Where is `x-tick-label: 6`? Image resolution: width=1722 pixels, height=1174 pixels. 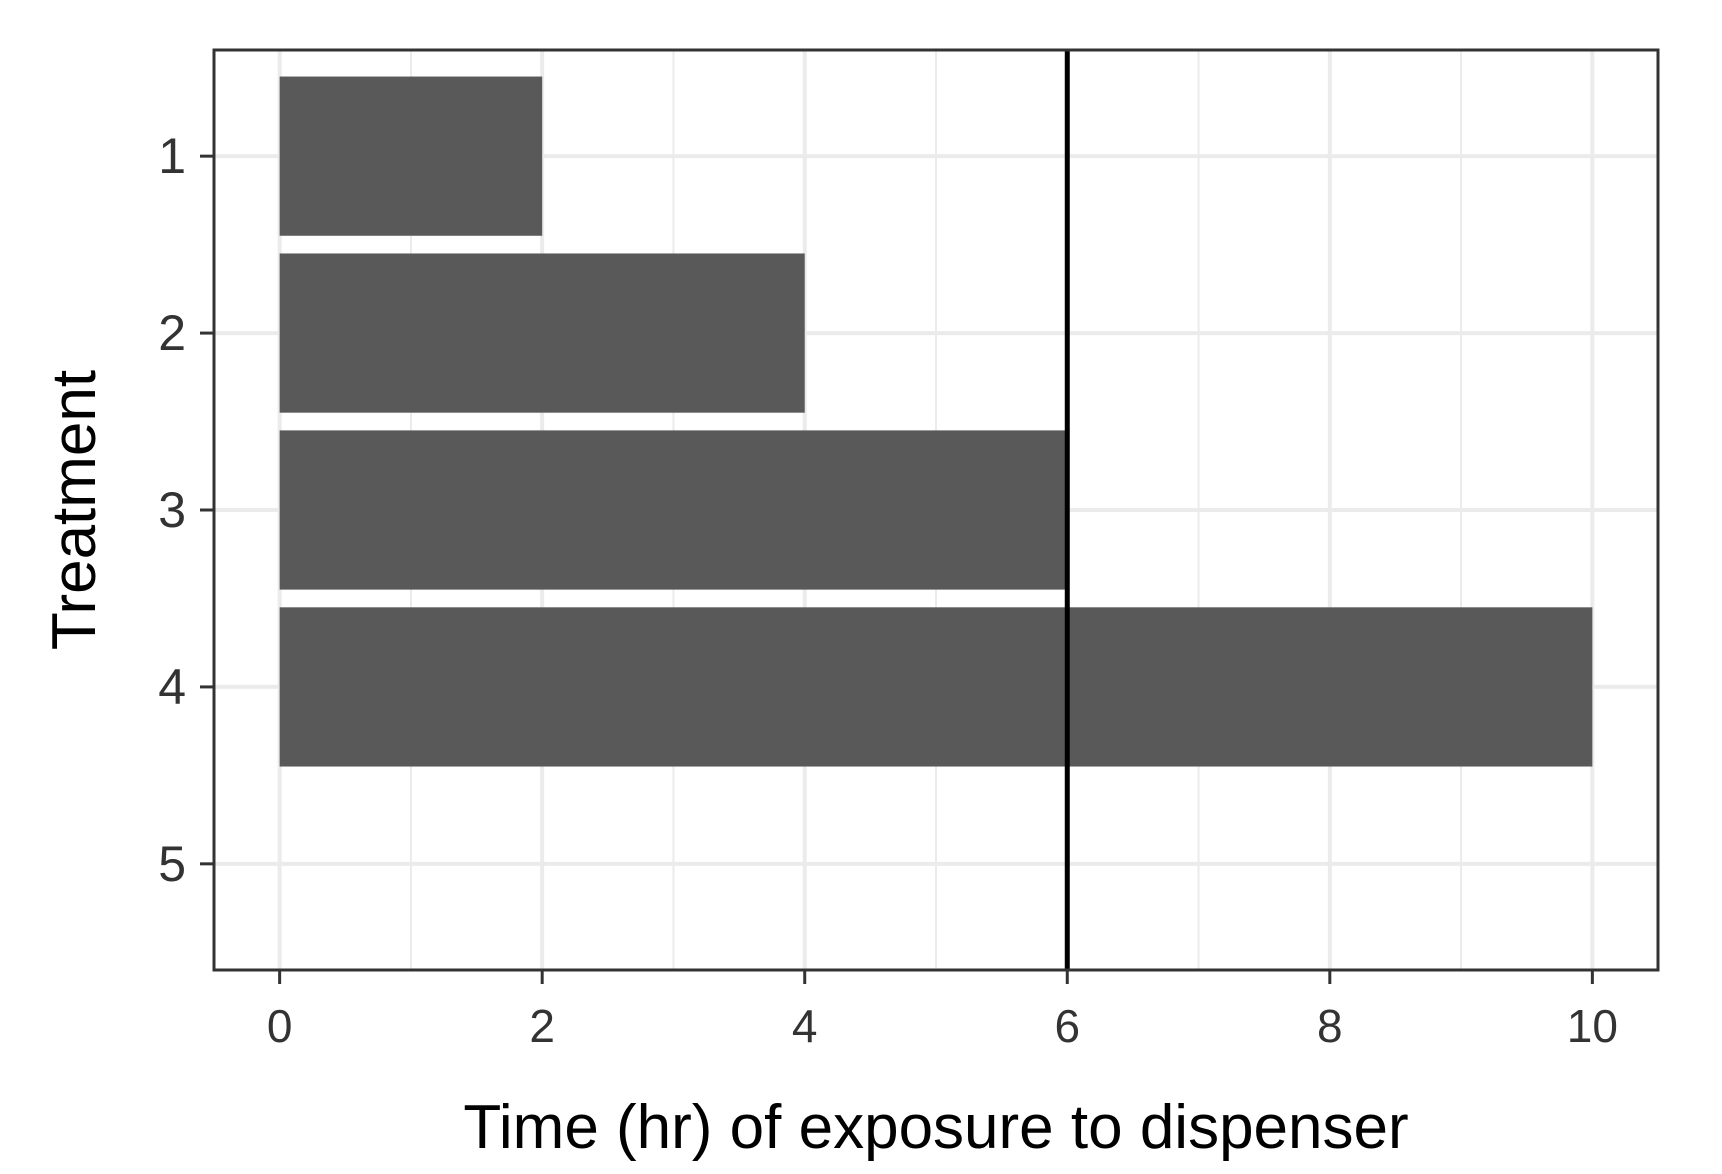
x-tick-label: 6 is located at coordinates (1067, 1026).